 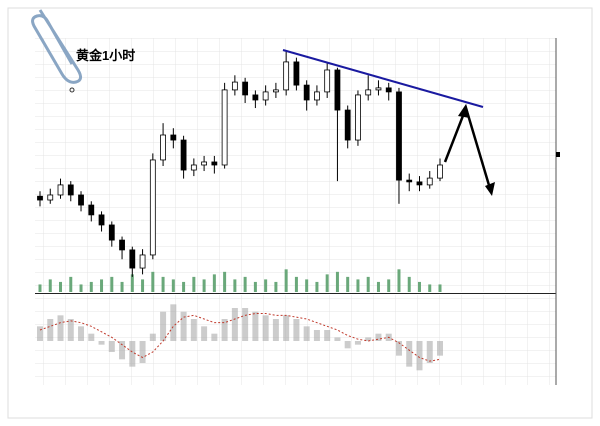 I want to click on dot, so click(x=72, y=90).